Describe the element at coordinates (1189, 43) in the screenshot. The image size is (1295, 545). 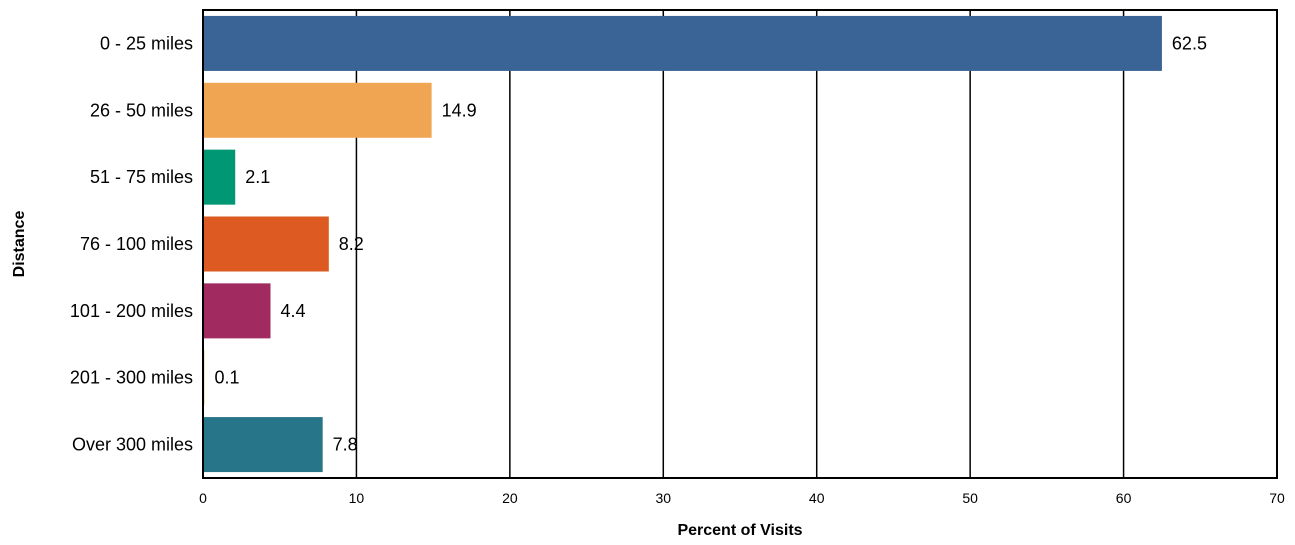
I see `data-label: 62.5` at that location.